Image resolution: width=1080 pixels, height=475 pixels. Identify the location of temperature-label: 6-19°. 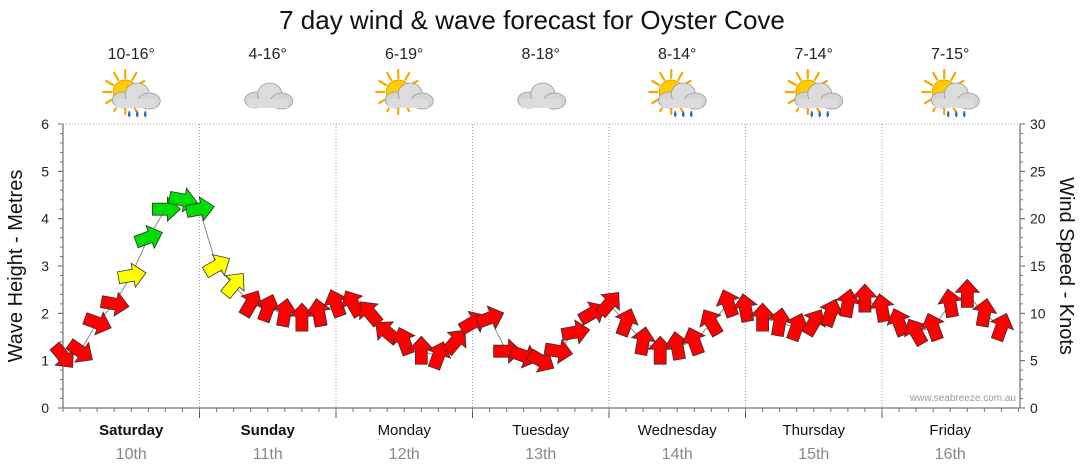
(404, 54).